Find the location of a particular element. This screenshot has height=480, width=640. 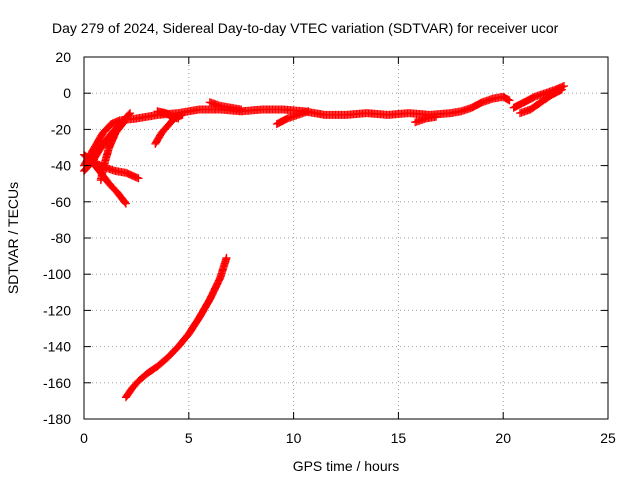

y-tick-label: -60 is located at coordinates (61, 202).